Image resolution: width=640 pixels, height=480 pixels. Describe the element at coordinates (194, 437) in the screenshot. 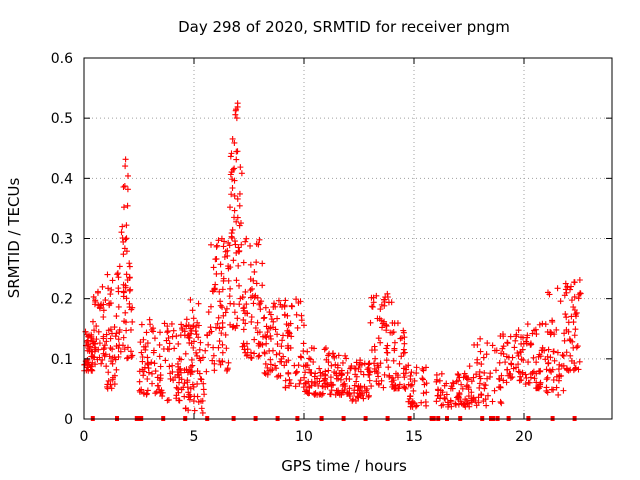

I see `x-tick-label: 5` at that location.